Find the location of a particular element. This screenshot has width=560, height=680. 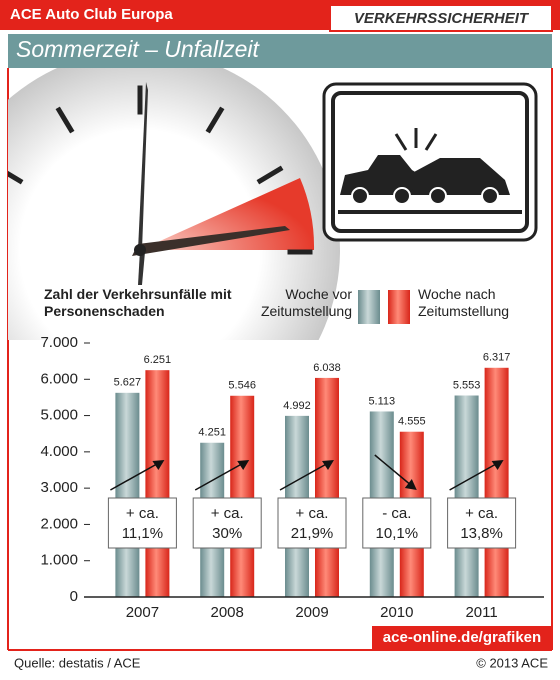

legend-box: Woche vor Zeitumstellung is located at coordinates (306, 302).